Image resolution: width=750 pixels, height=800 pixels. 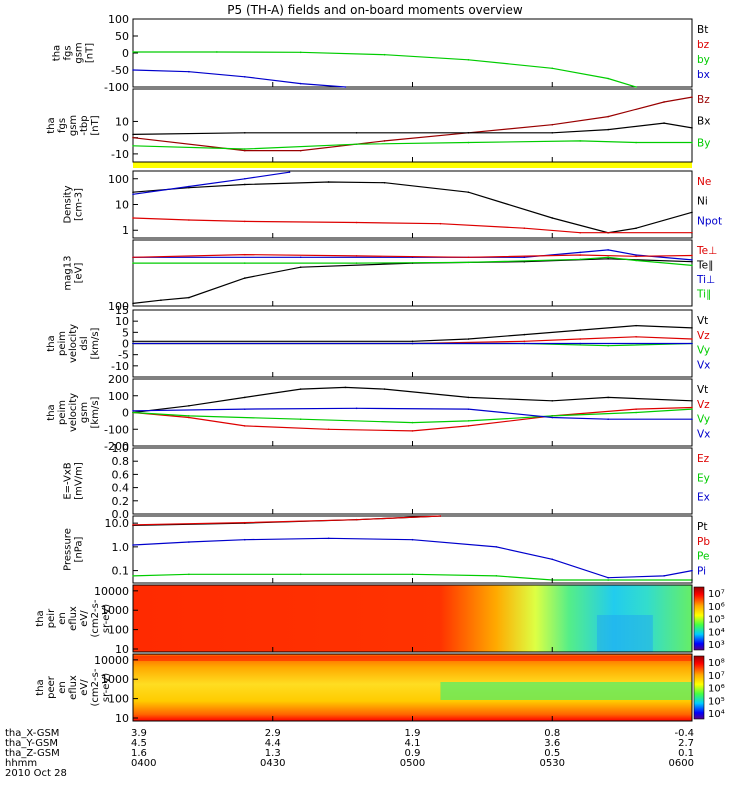 I want to click on y-axis-label: [km/s], so click(x=95, y=412).